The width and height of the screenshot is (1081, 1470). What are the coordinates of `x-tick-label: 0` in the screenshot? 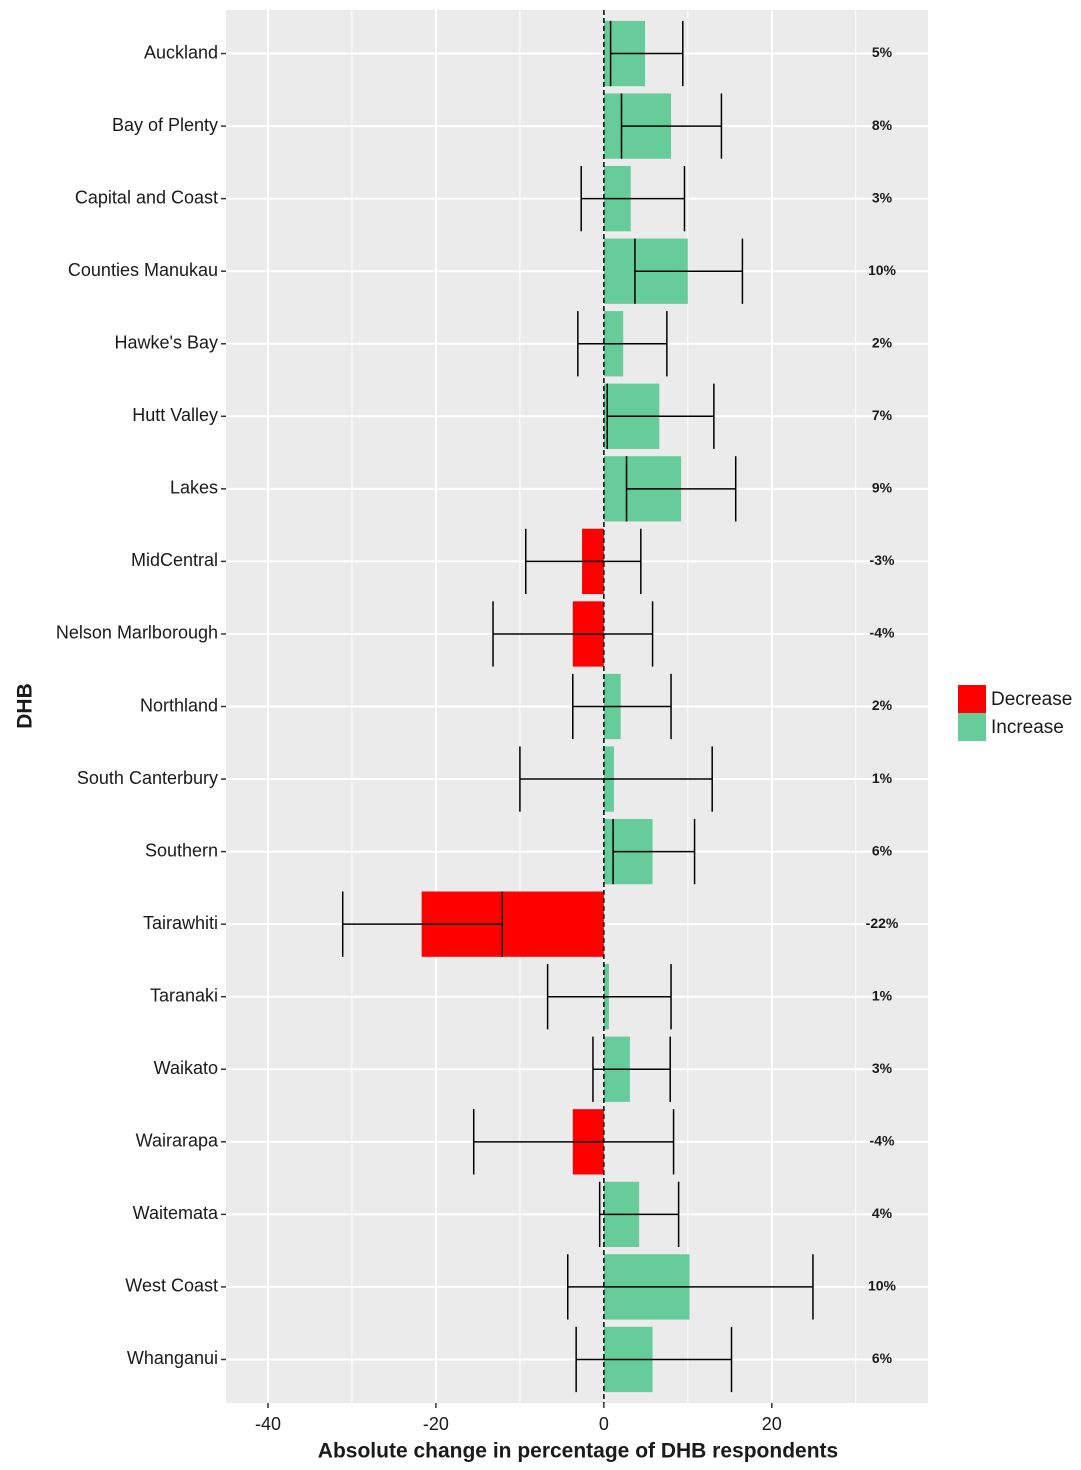 It's located at (604, 1424).